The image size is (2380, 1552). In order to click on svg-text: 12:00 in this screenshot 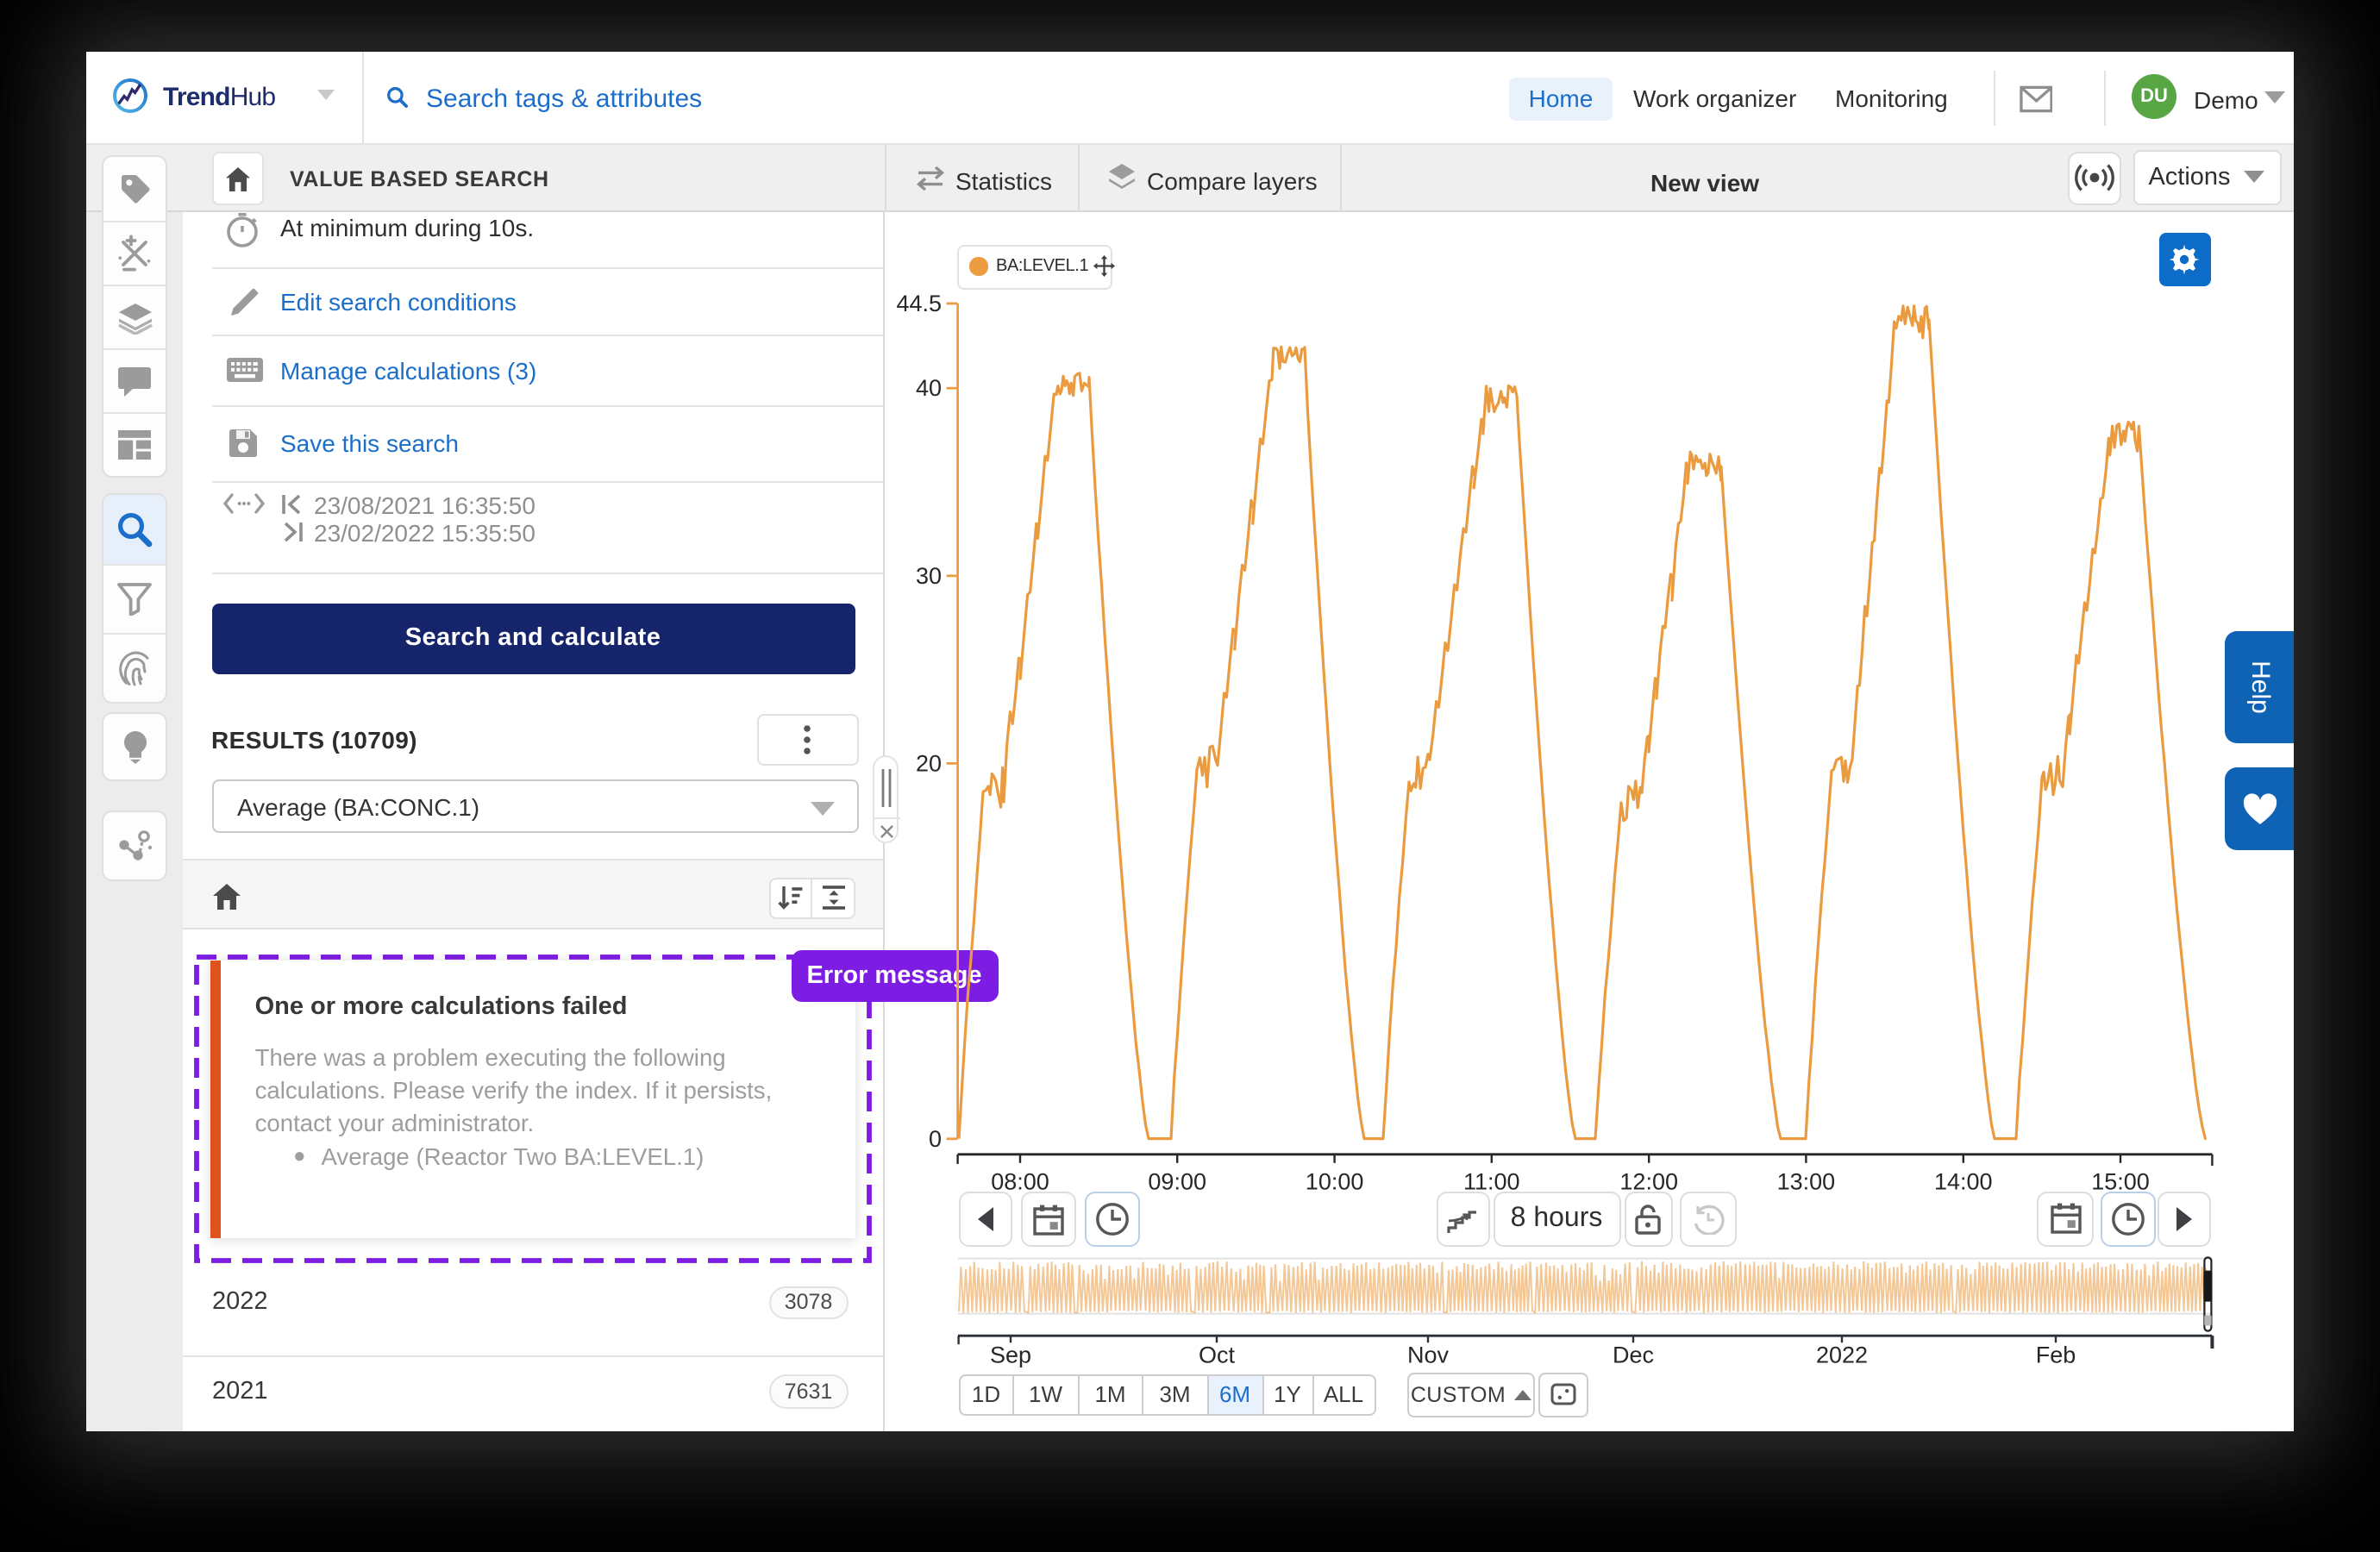, I will do `click(1649, 1181)`.